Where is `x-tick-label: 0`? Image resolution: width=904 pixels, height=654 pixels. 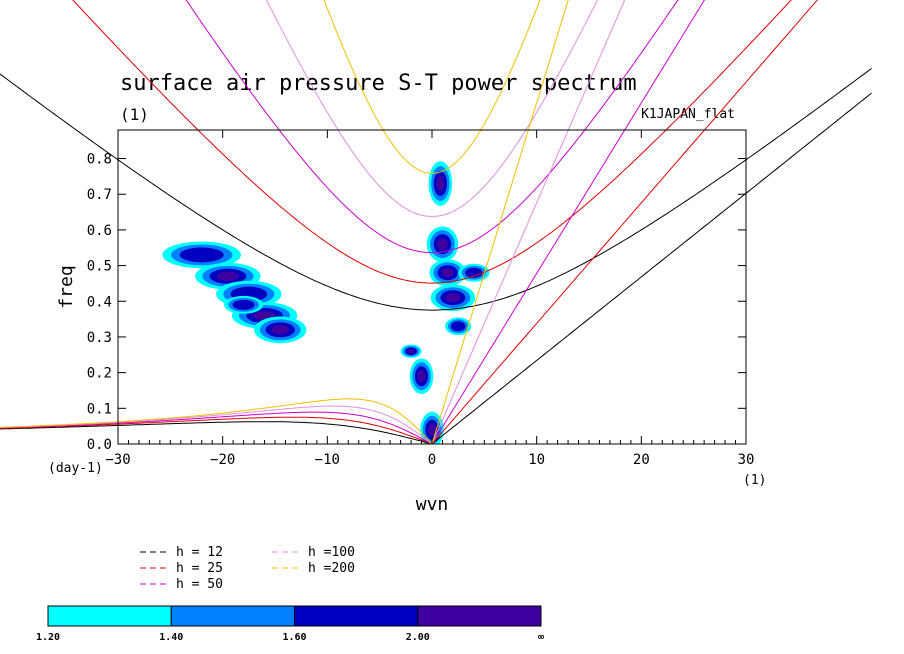 x-tick-label: 0 is located at coordinates (432, 460).